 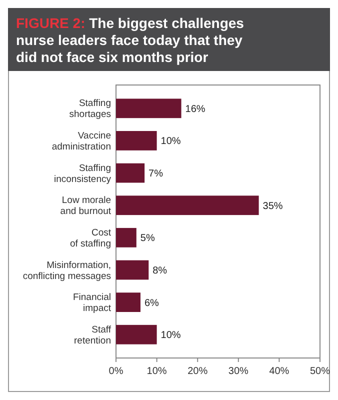 What do you see at coordinates (83, 173) in the screenshot?
I see `y-tick-label: Staffing inconsistency` at bounding box center [83, 173].